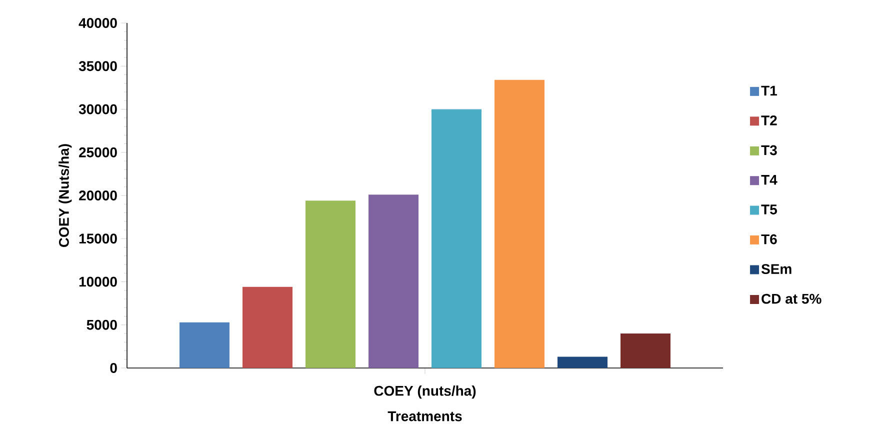  What do you see at coordinates (98, 239) in the screenshot?
I see `y-tick-label: 15000` at bounding box center [98, 239].